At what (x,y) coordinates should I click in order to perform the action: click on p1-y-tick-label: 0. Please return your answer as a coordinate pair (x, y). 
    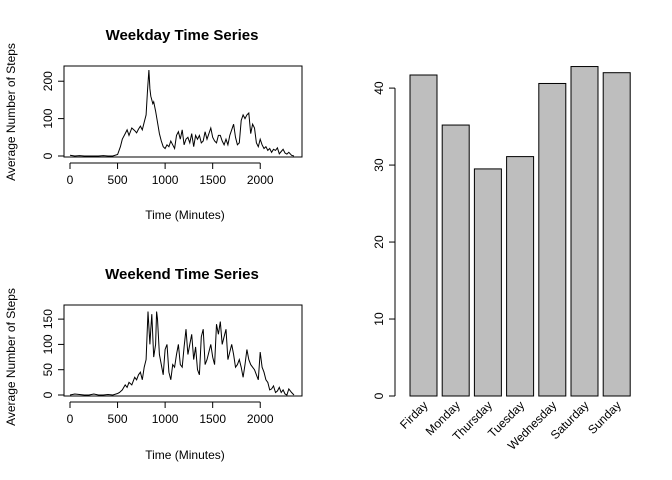
    Looking at the image, I should click on (48, 155).